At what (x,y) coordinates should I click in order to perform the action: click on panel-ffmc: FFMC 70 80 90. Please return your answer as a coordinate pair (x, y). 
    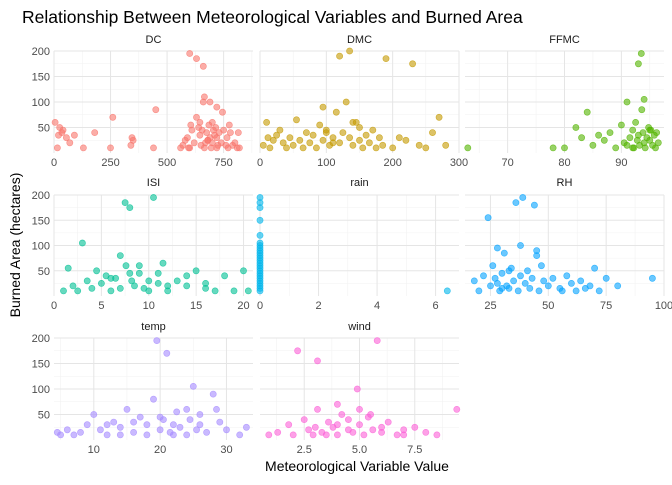
    Looking at the image, I should click on (564, 101).